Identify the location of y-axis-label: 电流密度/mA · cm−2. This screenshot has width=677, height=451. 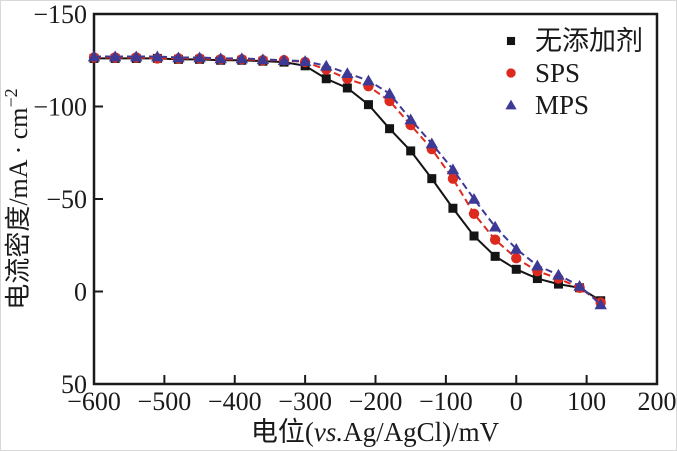
(17, 198).